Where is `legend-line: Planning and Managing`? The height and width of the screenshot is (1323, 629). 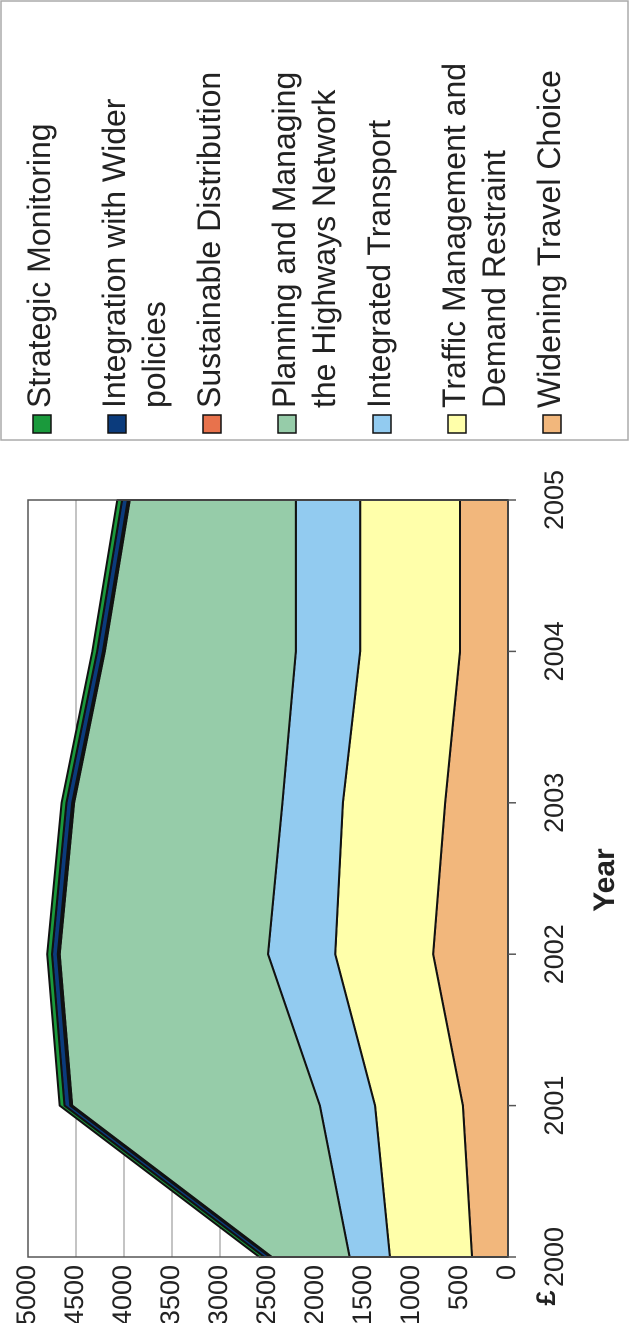 legend-line: Planning and Managing is located at coordinates (284, 235).